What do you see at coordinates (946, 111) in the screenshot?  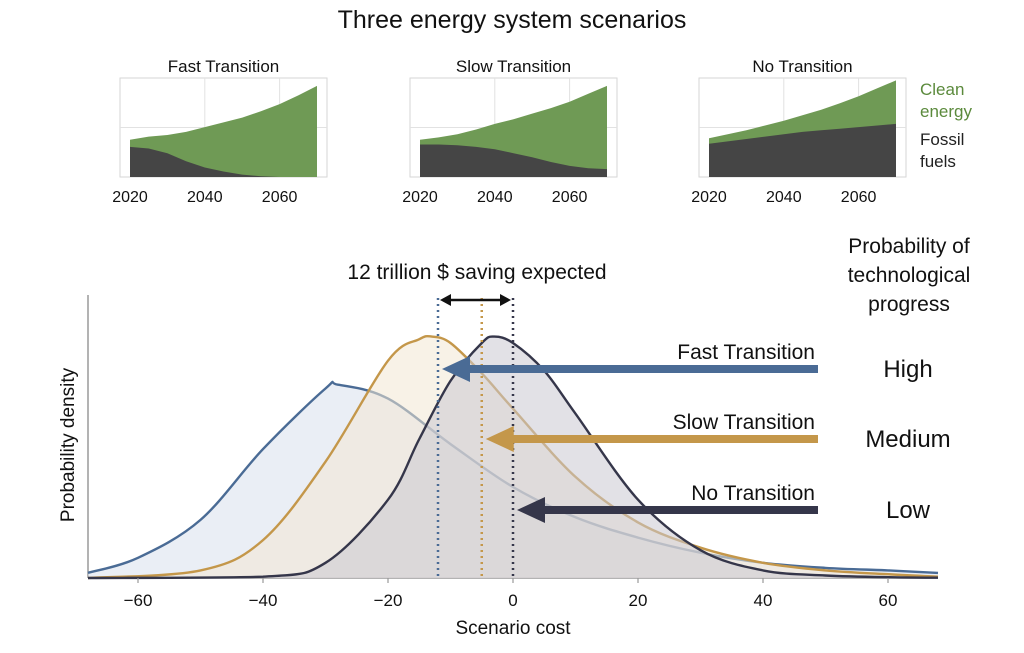 I see `legend-clean-line2: energy` at bounding box center [946, 111].